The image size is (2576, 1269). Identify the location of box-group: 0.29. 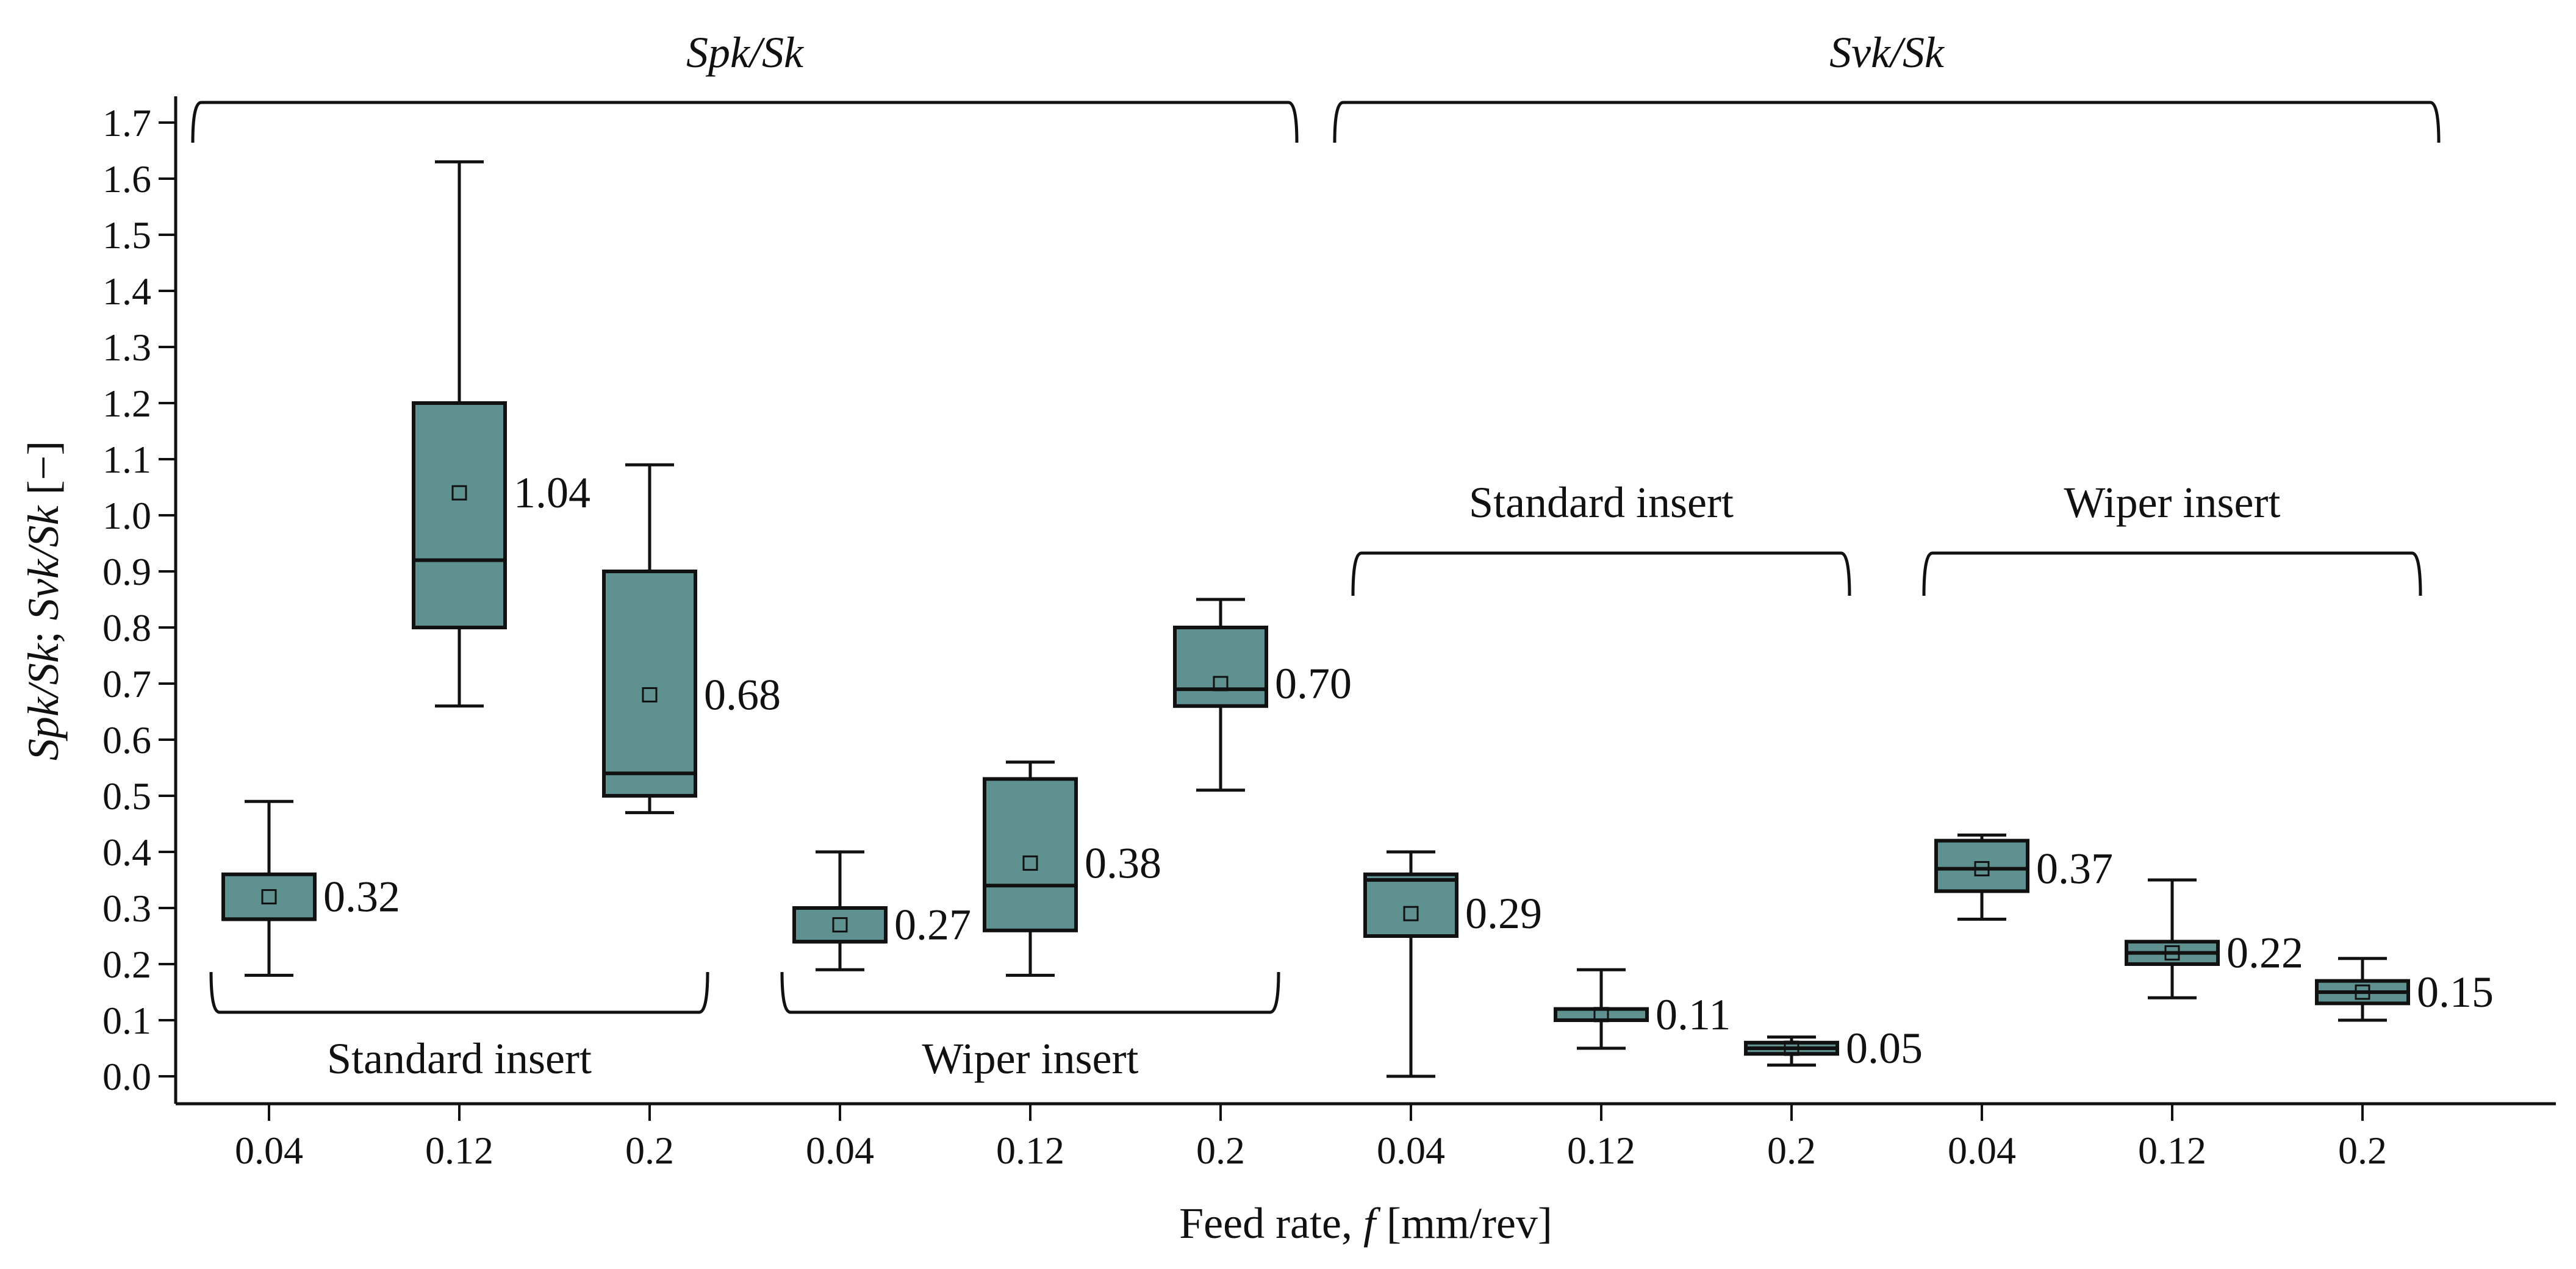
(1453, 964).